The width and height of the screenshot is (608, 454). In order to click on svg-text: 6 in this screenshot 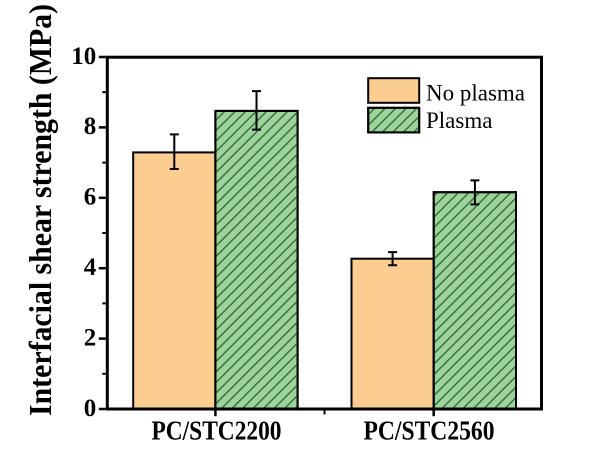, I will do `click(90, 197)`.